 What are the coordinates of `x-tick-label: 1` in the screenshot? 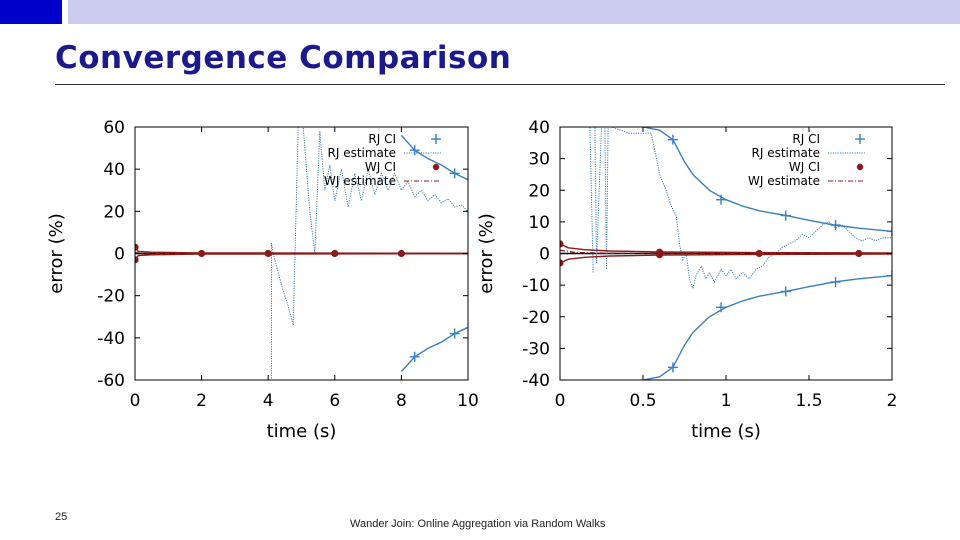 It's located at (726, 401).